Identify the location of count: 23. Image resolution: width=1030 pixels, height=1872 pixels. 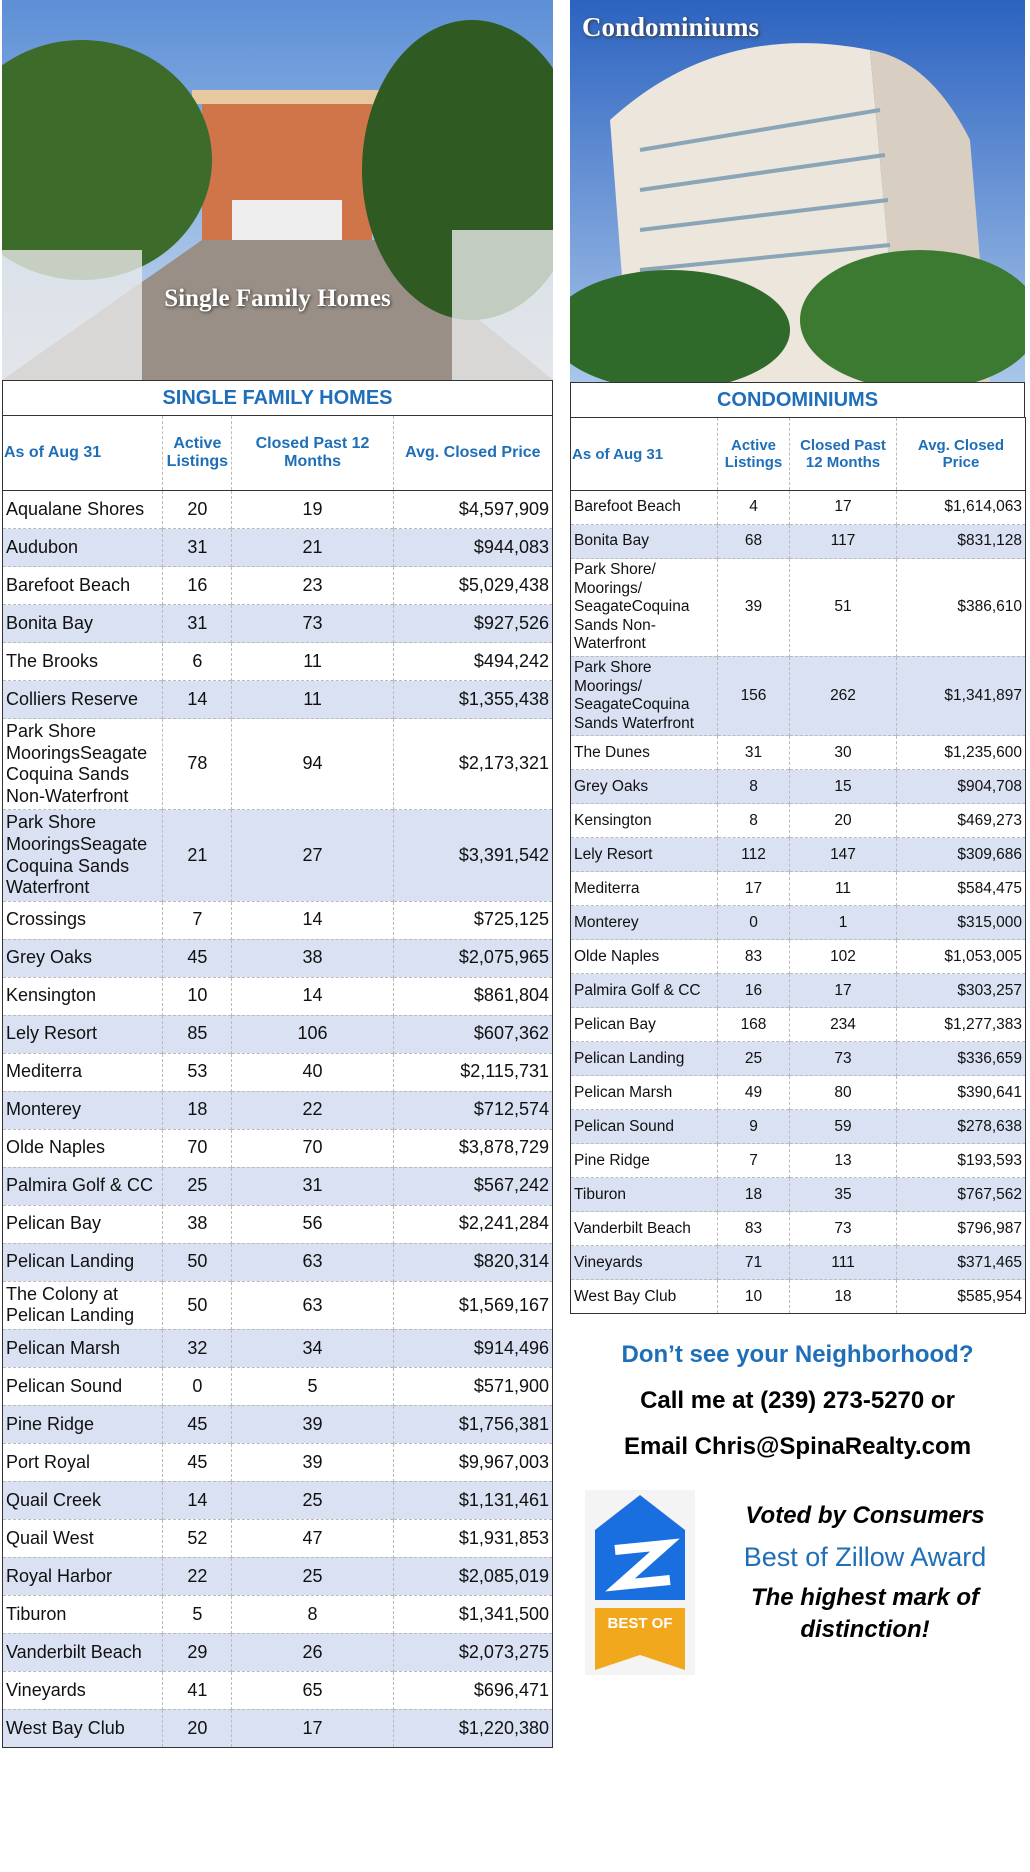
(312, 585).